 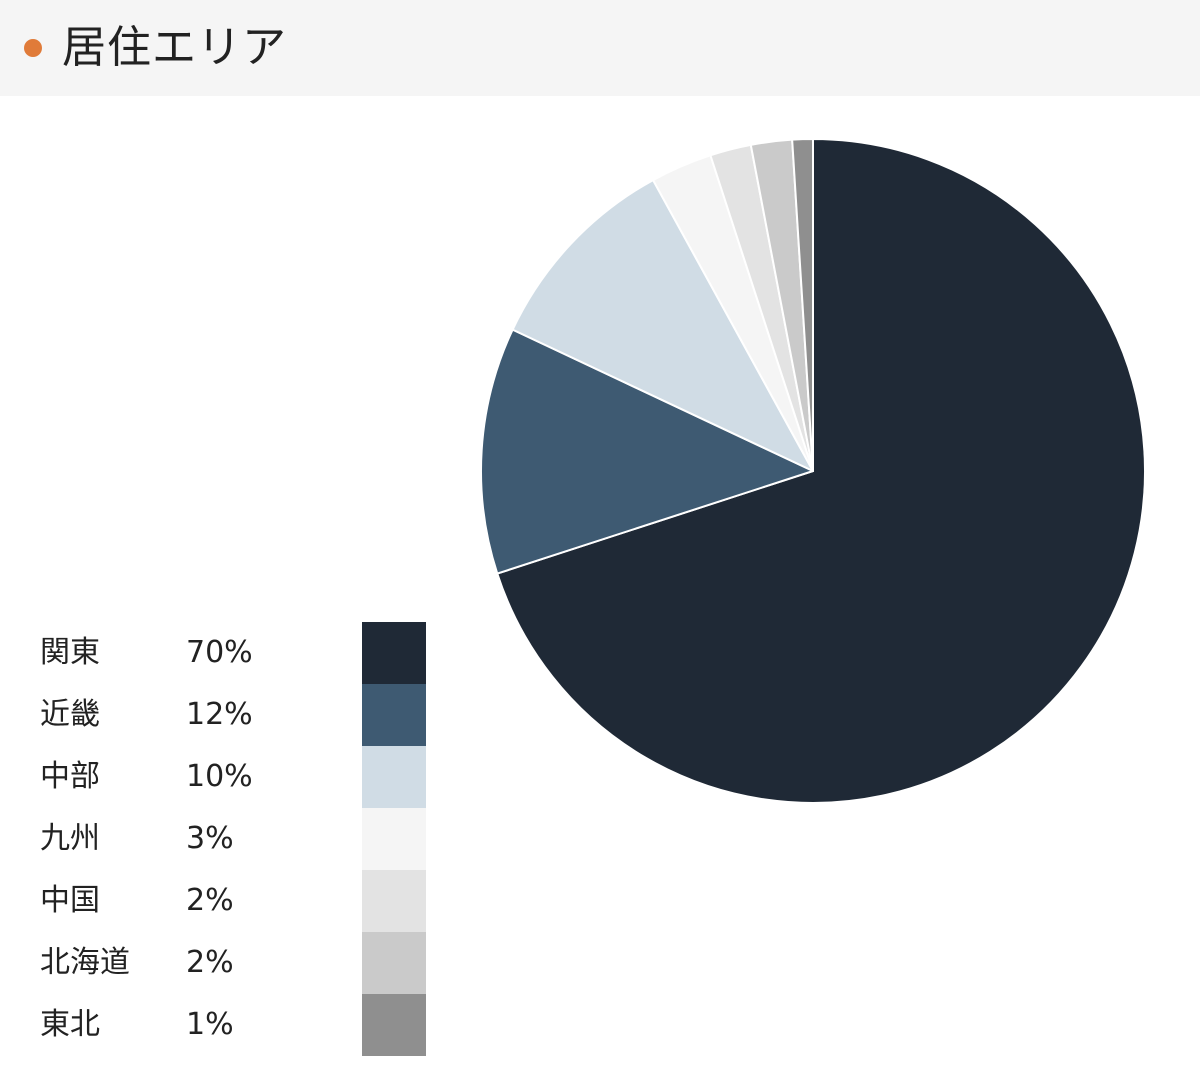 I want to click on legend-item: 中国 2%, so click(x=240, y=901).